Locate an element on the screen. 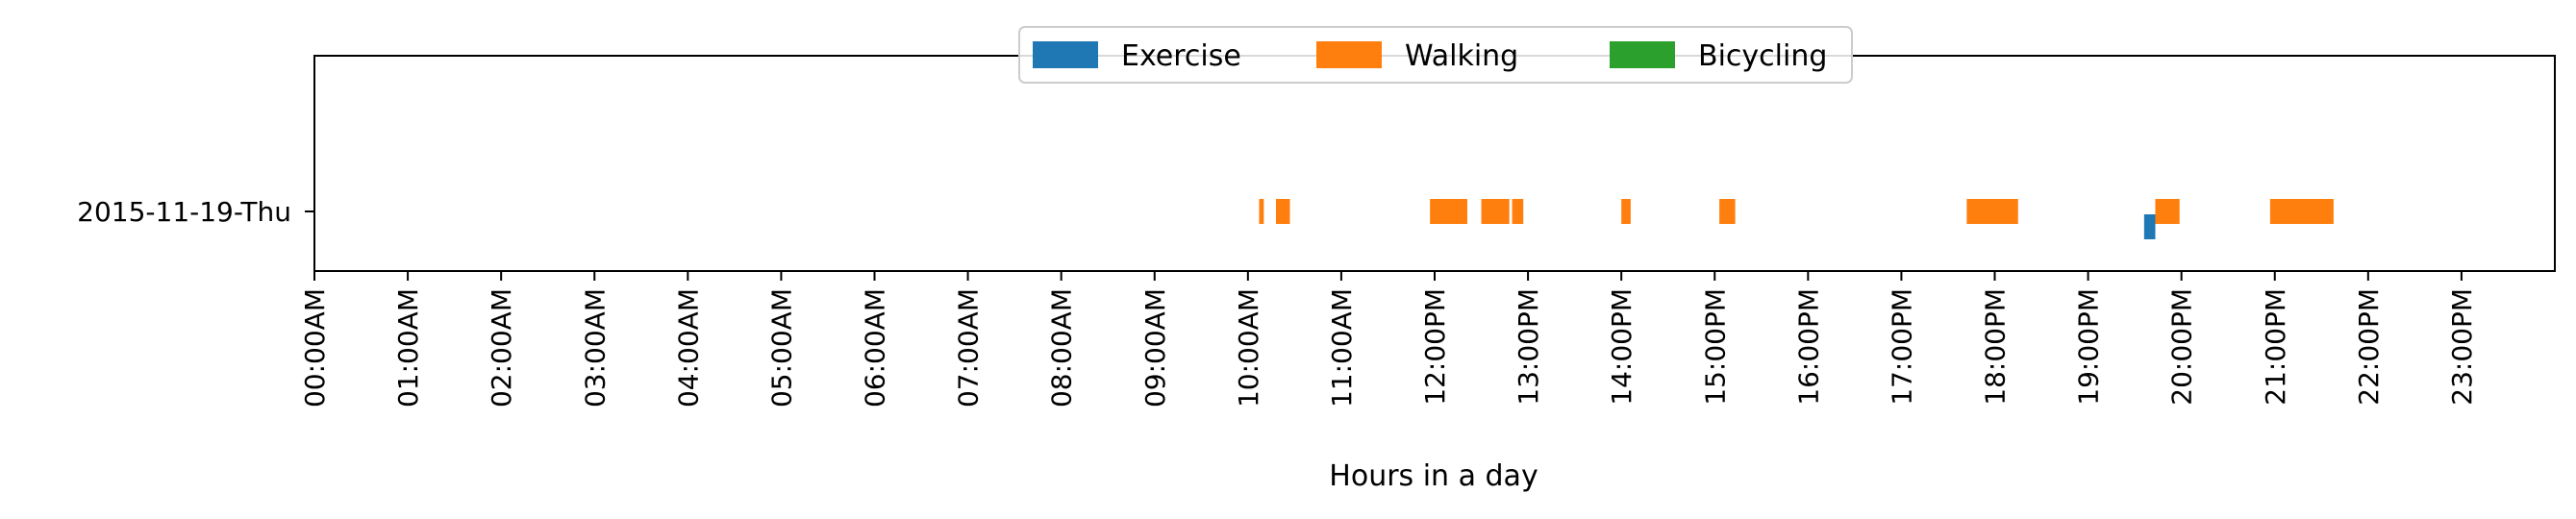  x-tick-label: 18:00PM is located at coordinates (1996, 347).